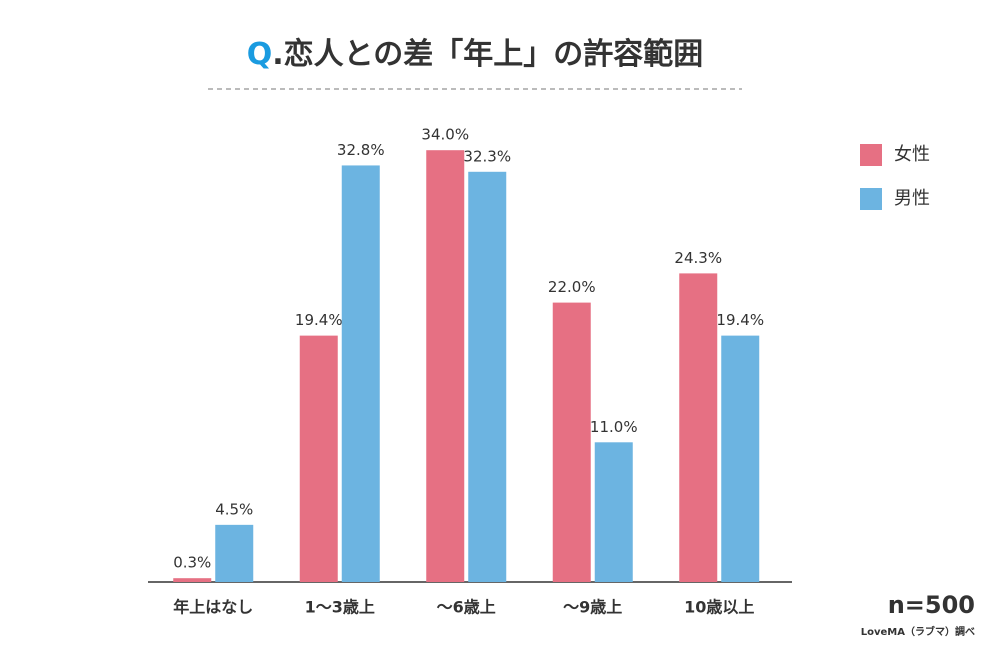 This screenshot has width=1000, height=650. What do you see at coordinates (192, 563) in the screenshot?
I see `value-label: 0.3%` at bounding box center [192, 563].